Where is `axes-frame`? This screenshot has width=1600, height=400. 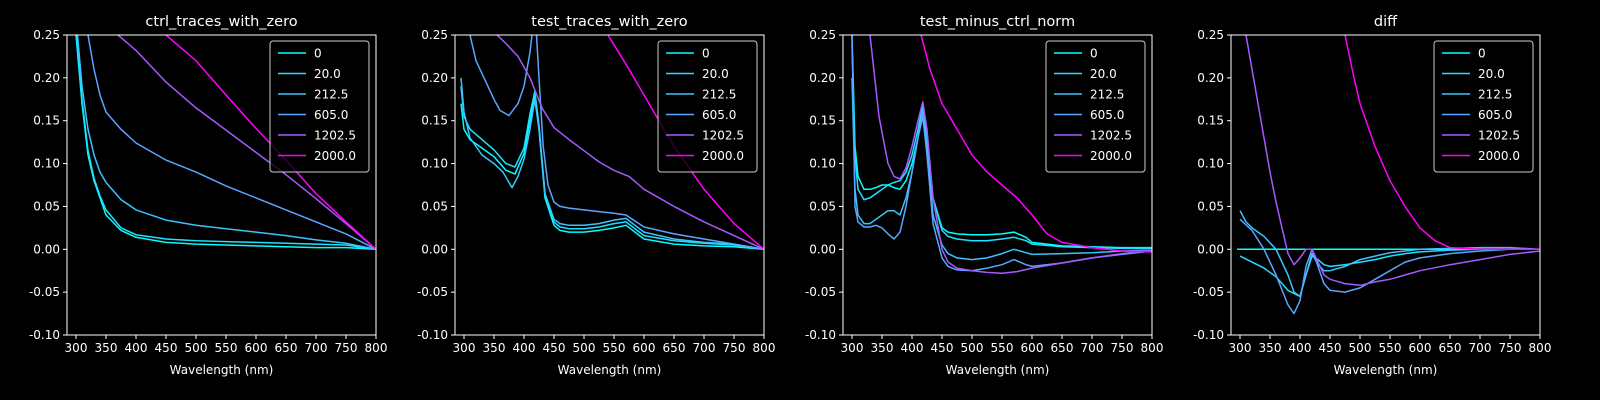 axes-frame is located at coordinates (997, 185).